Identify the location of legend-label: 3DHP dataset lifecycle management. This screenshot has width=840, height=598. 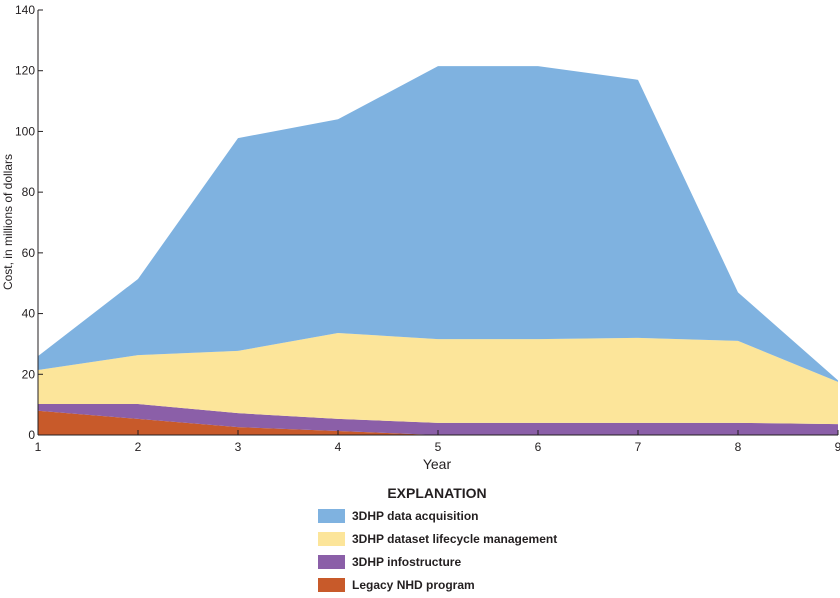
(454, 539).